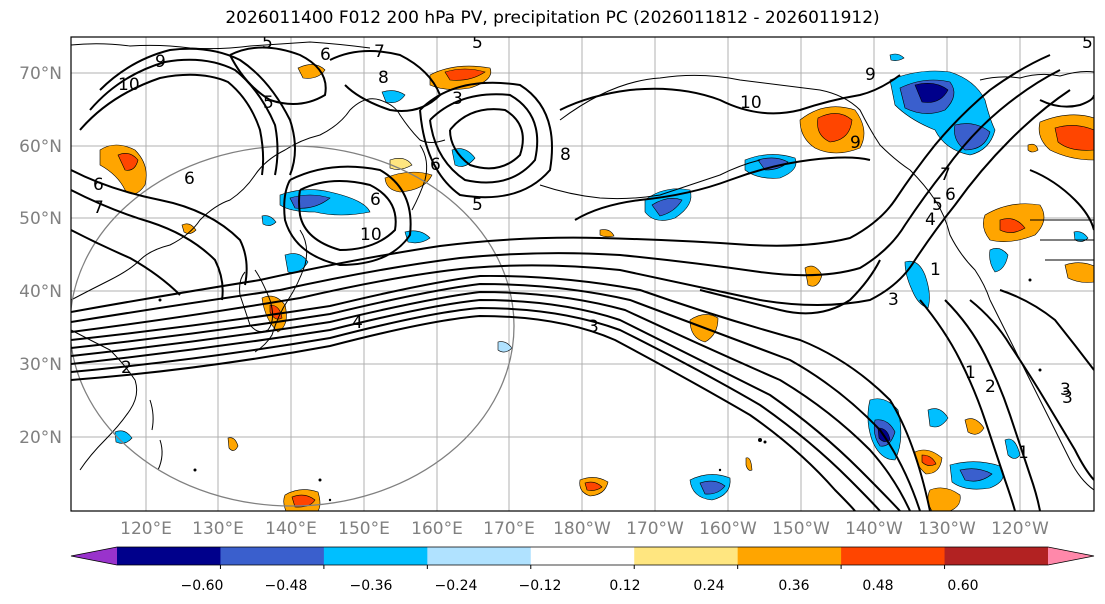 This screenshot has height=604, width=1105. What do you see at coordinates (1020, 529) in the screenshot?
I see `lon-label: 120°W` at bounding box center [1020, 529].